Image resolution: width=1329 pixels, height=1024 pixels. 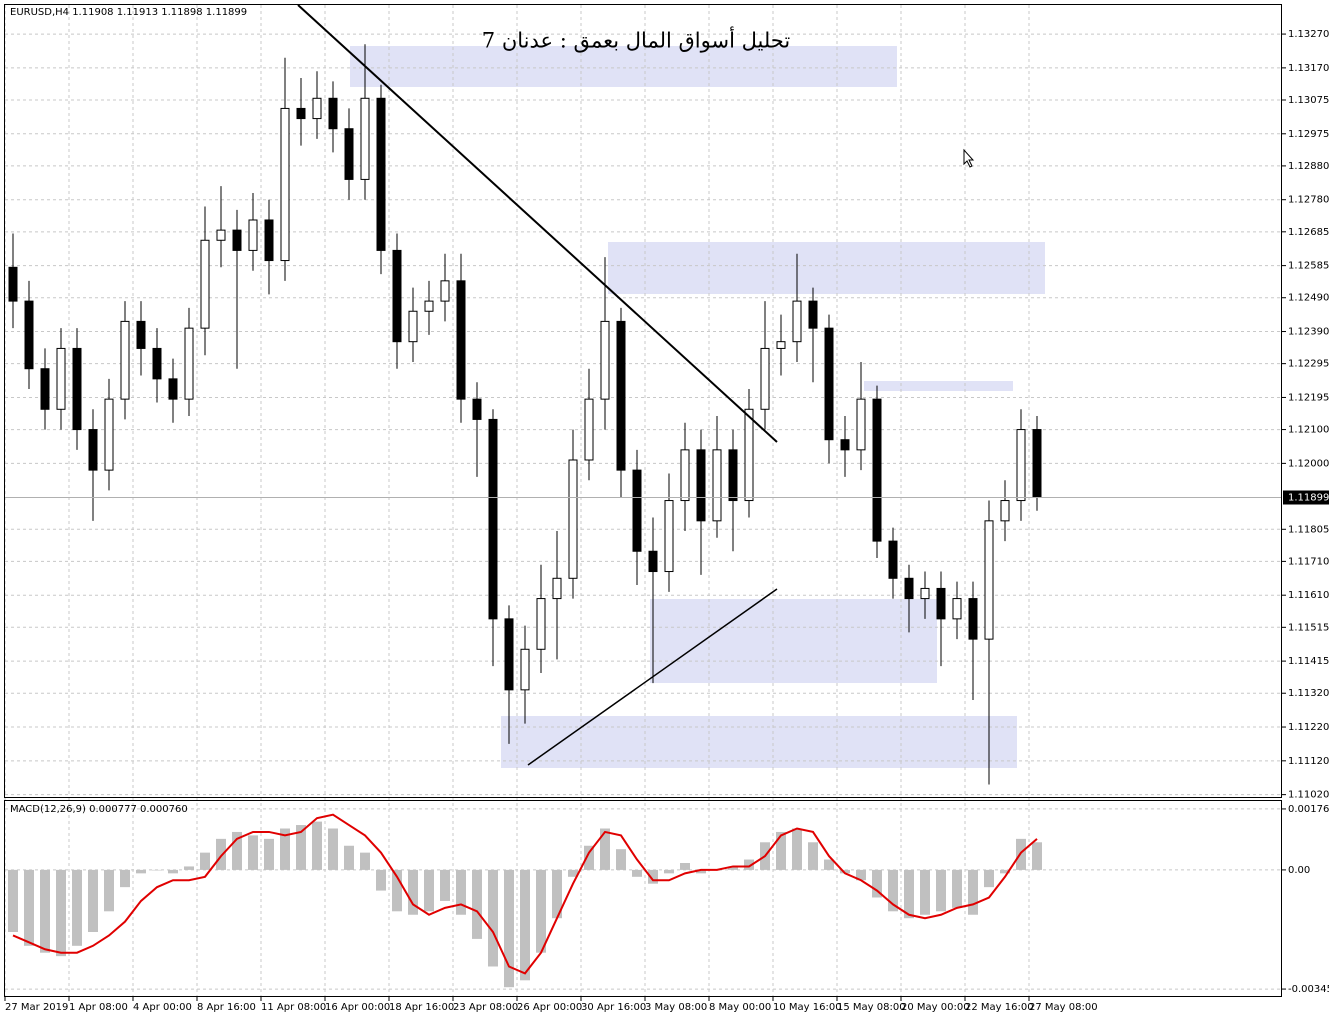 What do you see at coordinates (1308, 430) in the screenshot?
I see `y-tick-label: 1.12100` at bounding box center [1308, 430].